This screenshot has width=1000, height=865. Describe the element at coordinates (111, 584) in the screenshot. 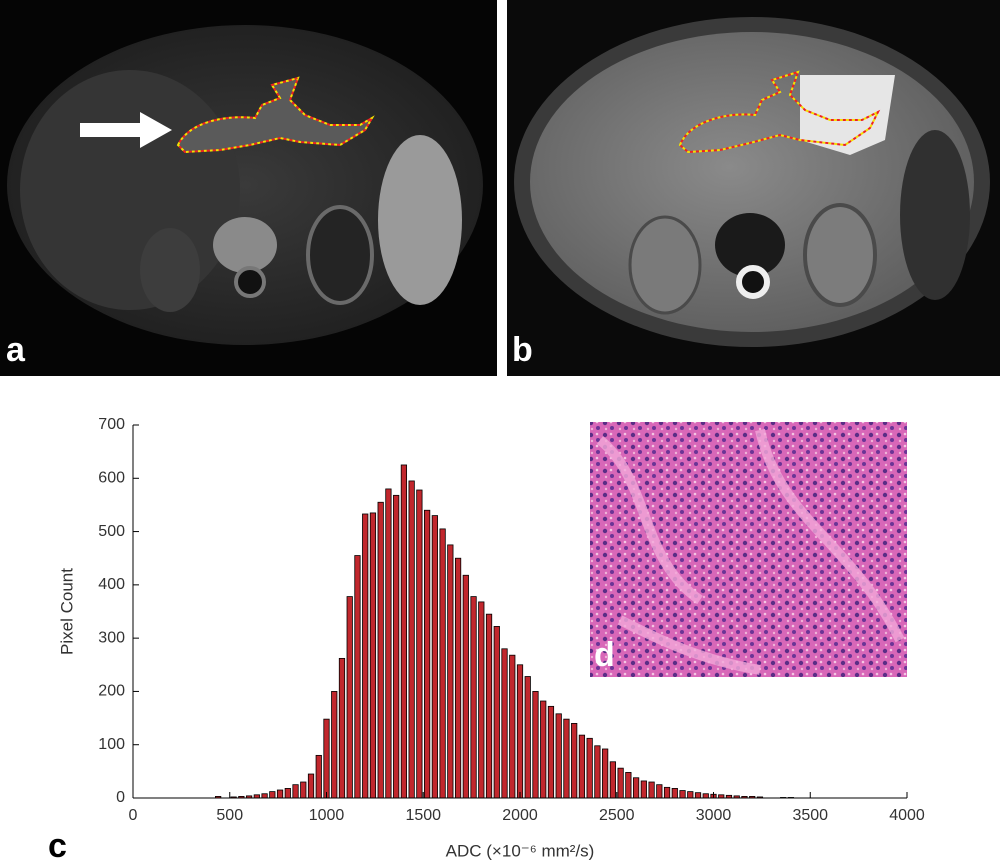

I see `y-tick-label: 400` at that location.